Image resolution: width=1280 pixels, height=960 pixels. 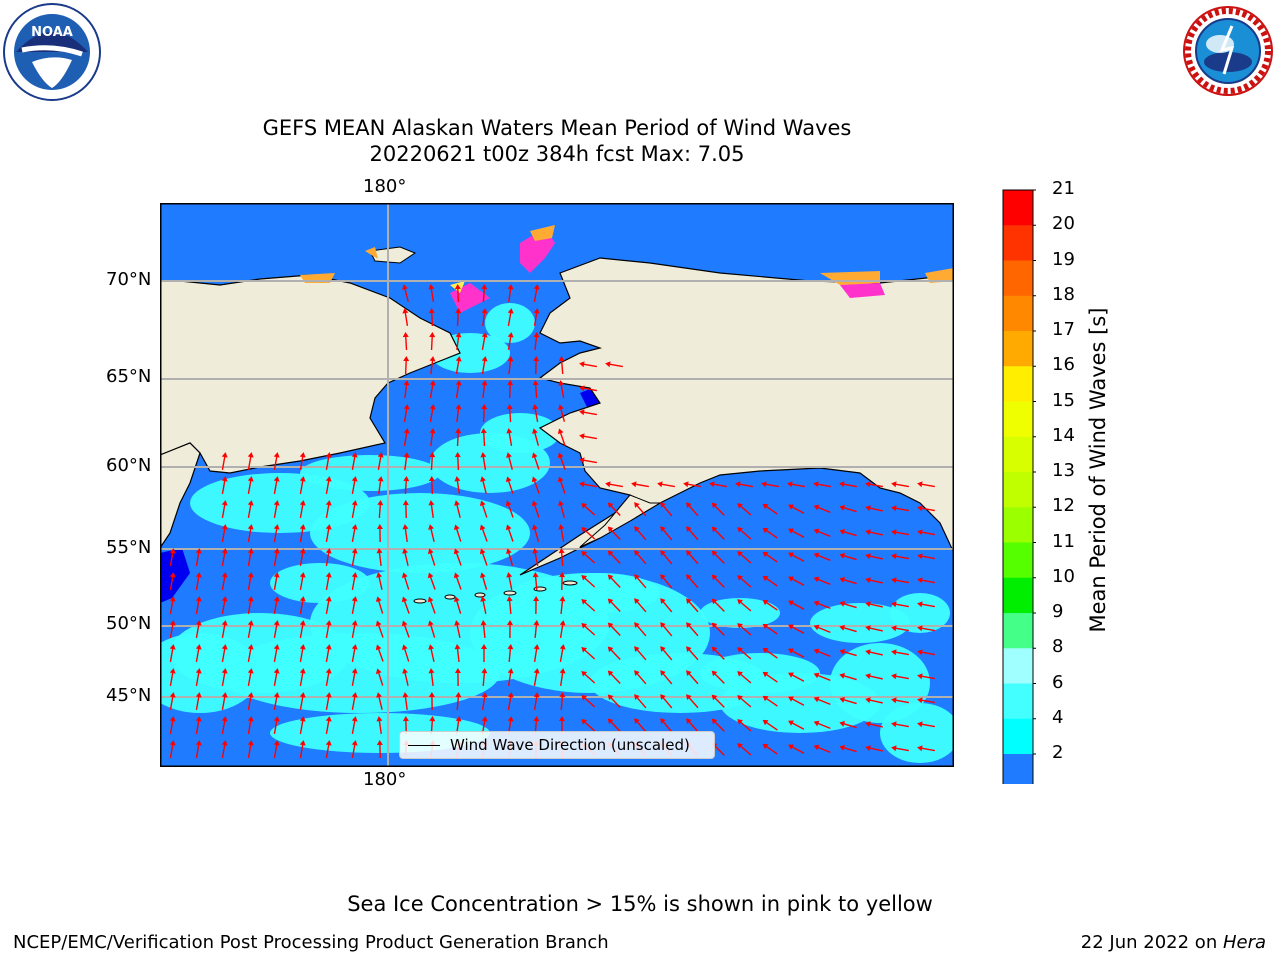 What do you see at coordinates (1018, 313) in the screenshot?
I see `colorbar-segment` at bounding box center [1018, 313].